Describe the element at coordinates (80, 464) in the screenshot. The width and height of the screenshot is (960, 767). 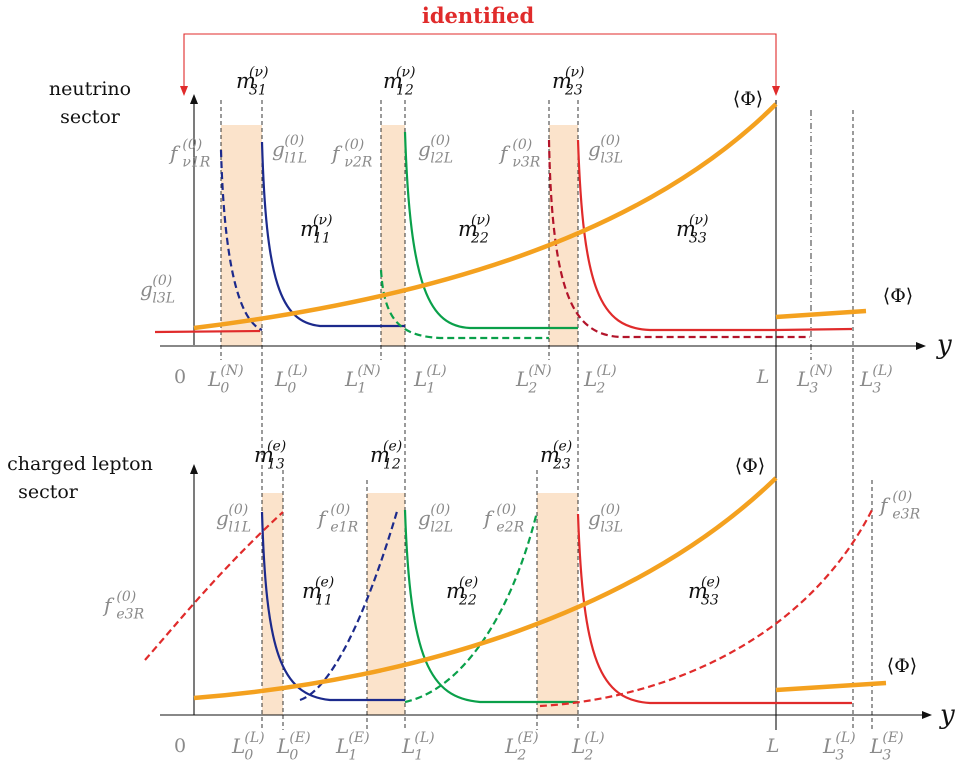
I see `bot-sector-title-line1: charged lepton` at that location.